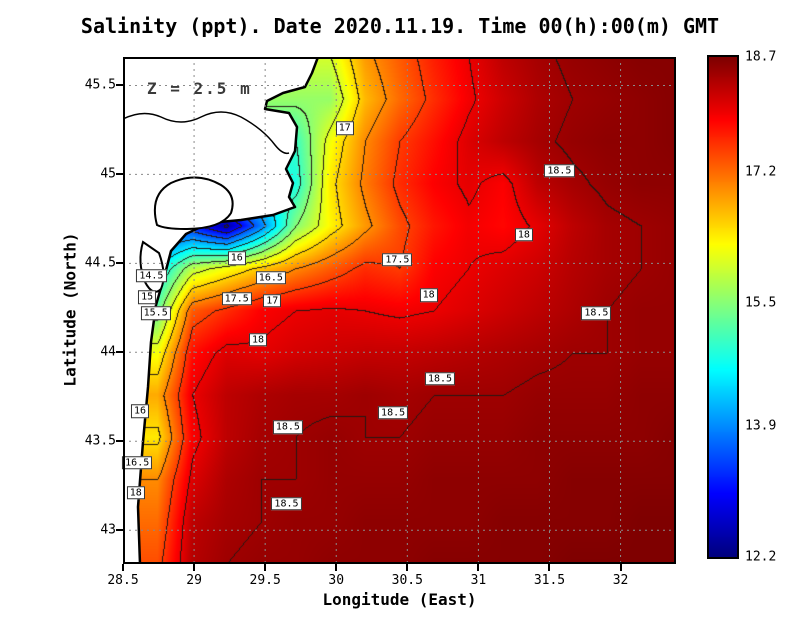 The width and height of the screenshot is (800, 618). I want to click on x-tick-label: 29.5, so click(265, 580).